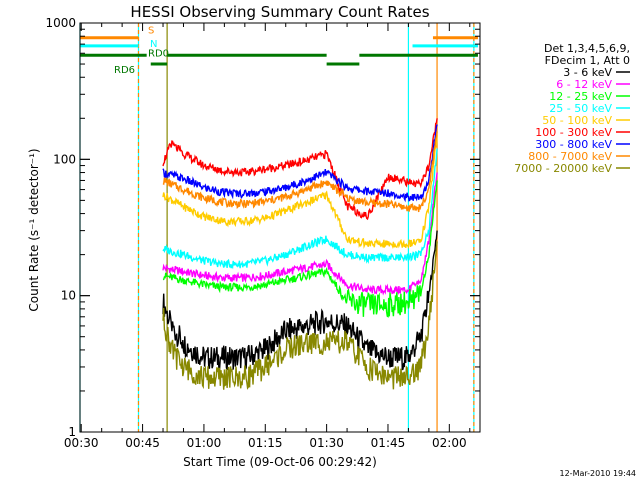  Describe the element at coordinates (34, 229) in the screenshot. I see `y-axis-label: Count Rate (s⁻¹ detector⁻¹)` at that location.